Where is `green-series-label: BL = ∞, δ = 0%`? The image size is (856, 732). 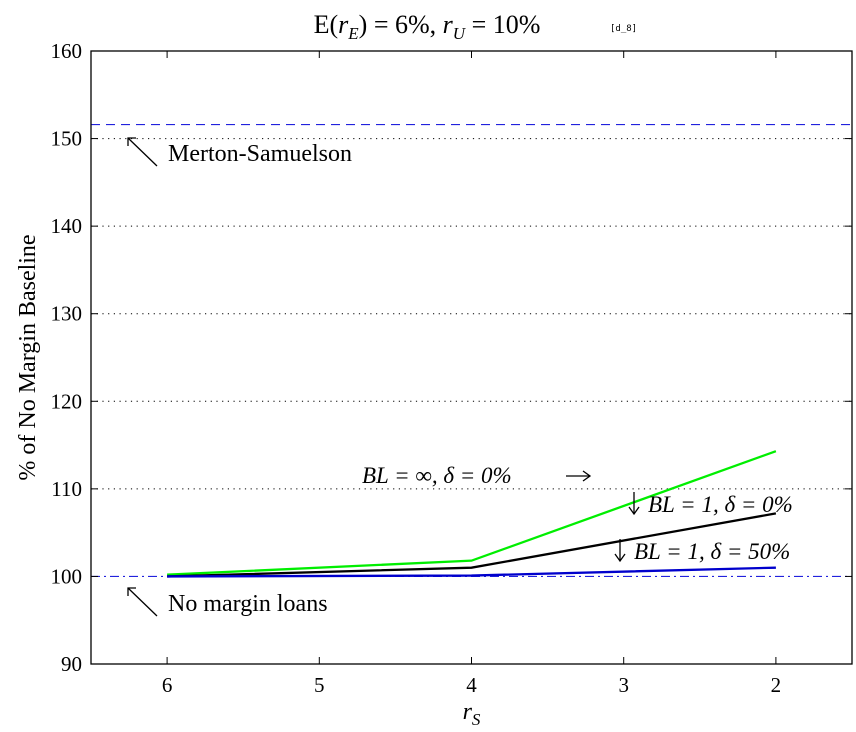 green-series-label: BL = ∞, δ = 0% is located at coordinates (437, 475).